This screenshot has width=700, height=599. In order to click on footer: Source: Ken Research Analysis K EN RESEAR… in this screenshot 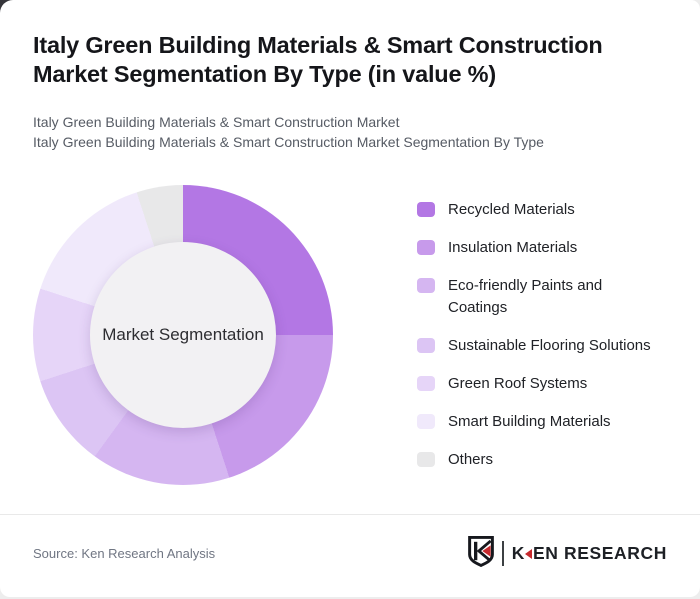, I will do `click(350, 543)`.